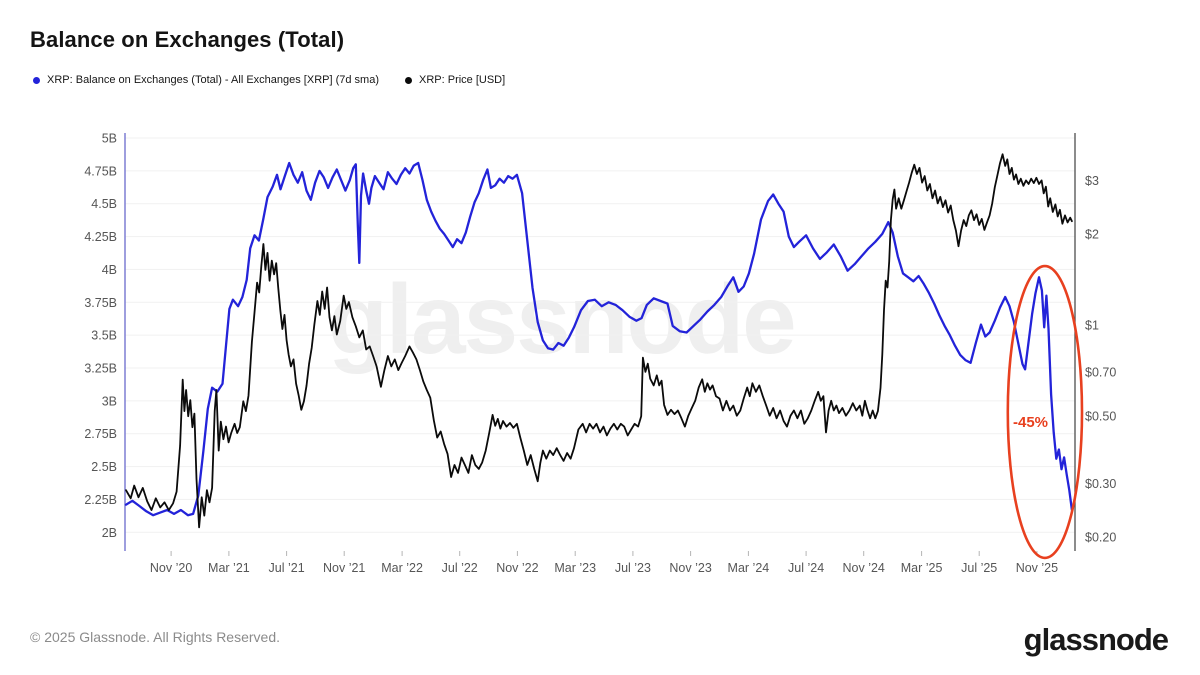 This screenshot has height=675, width=1200. I want to click on y-right-tick-label: $0.70, so click(1100, 372).